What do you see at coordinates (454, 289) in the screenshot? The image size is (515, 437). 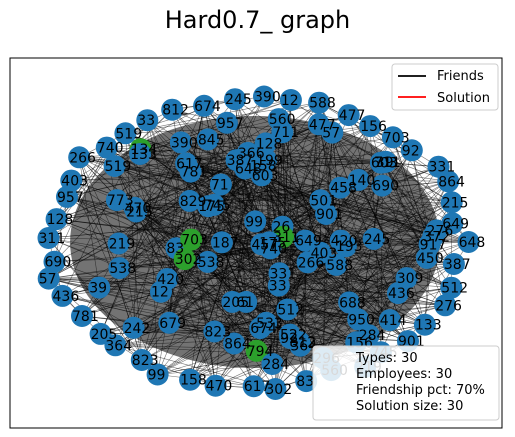 I see `node-label: 512` at bounding box center [454, 289].